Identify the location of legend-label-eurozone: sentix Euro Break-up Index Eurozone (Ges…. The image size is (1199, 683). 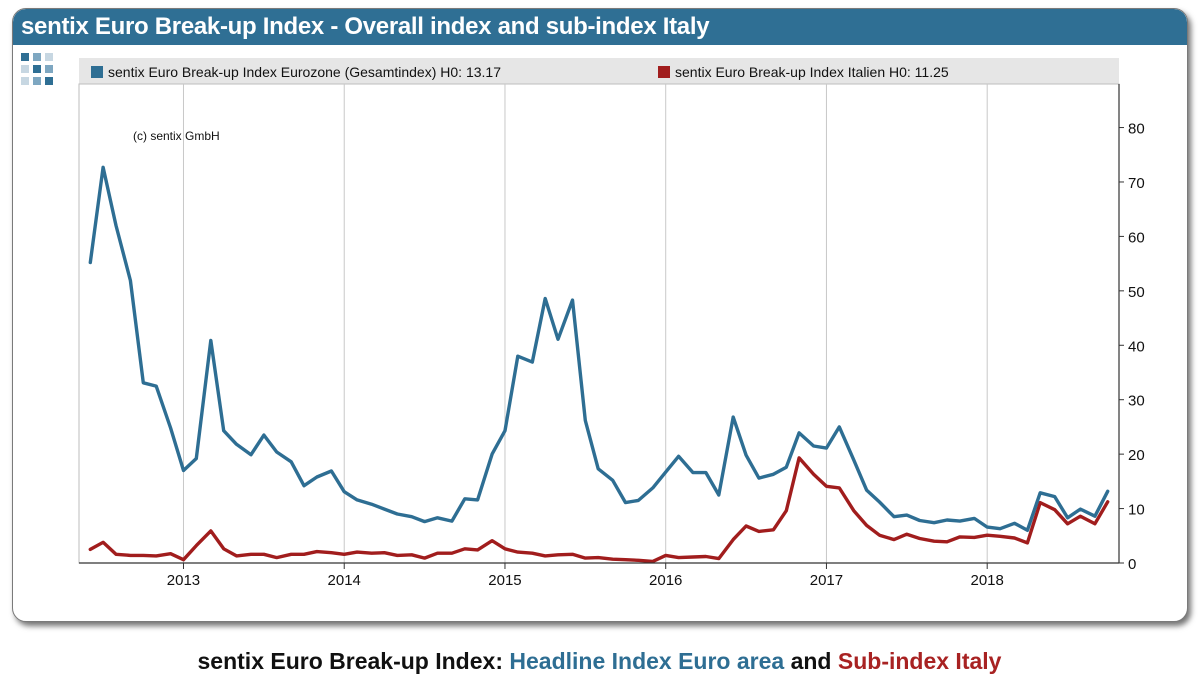
(304, 72).